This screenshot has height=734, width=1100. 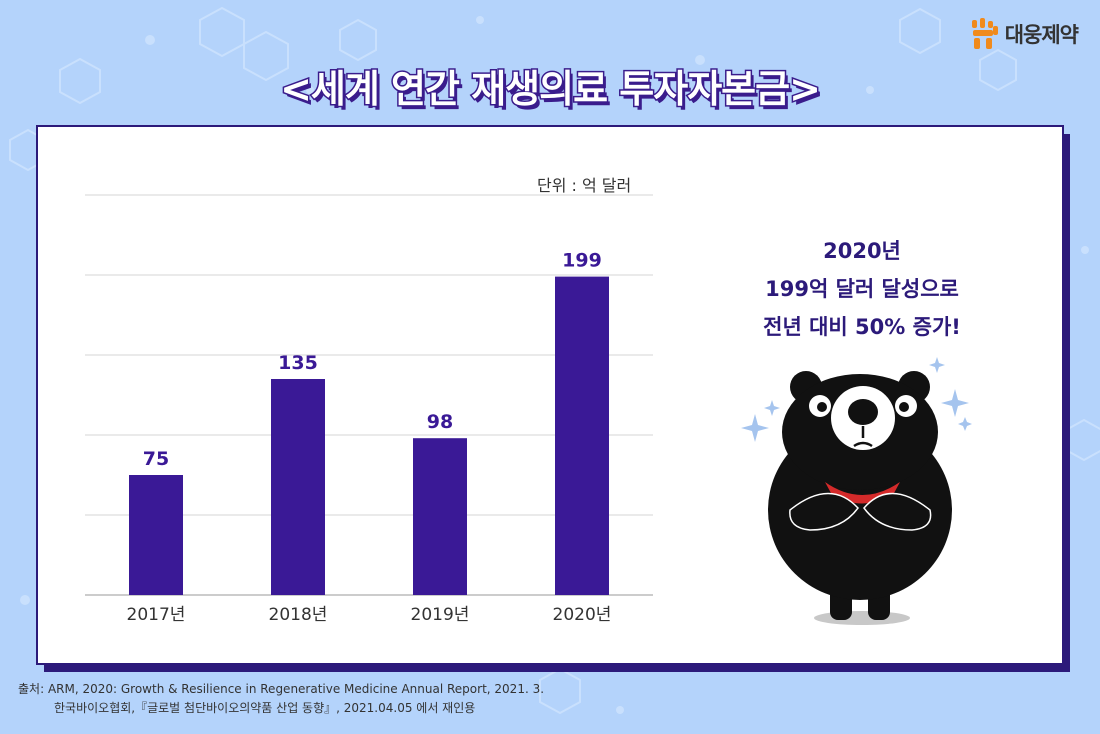 What do you see at coordinates (856, 399) in the screenshot?
I see `sparkle-icon` at bounding box center [856, 399].